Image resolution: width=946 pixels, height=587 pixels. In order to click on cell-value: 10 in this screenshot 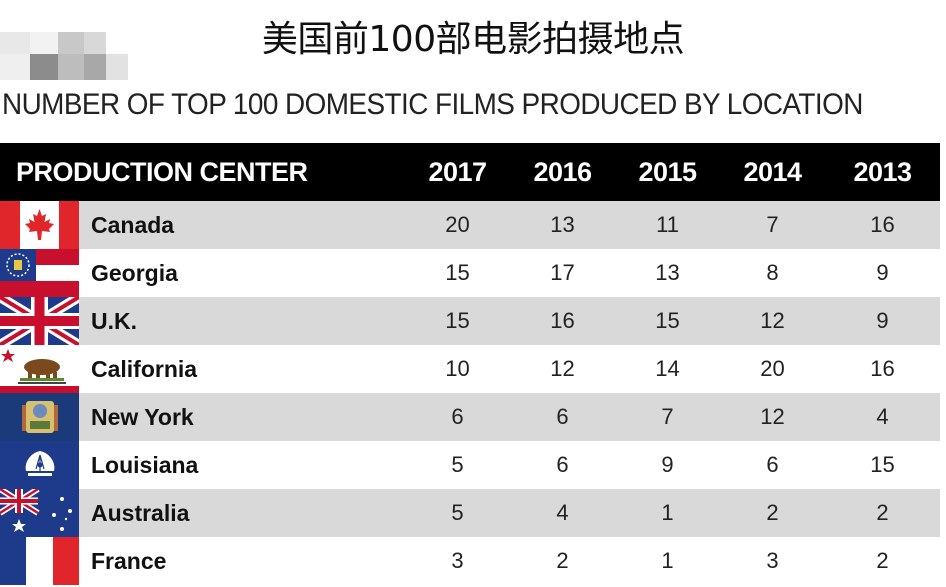, I will do `click(457, 368)`.